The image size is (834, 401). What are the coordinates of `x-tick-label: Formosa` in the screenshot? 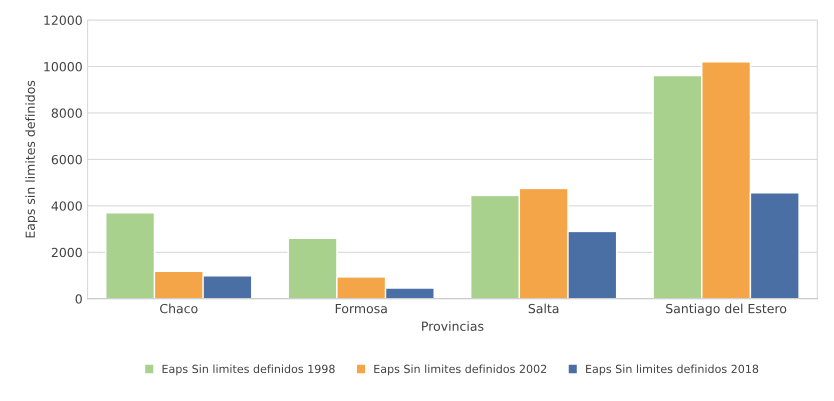 It's located at (361, 309).